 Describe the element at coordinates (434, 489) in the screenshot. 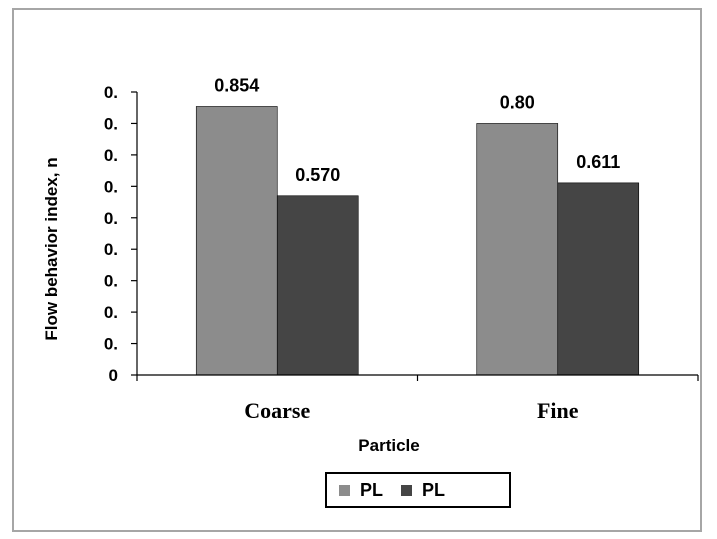

I see `legend-label-series-2: PL` at that location.